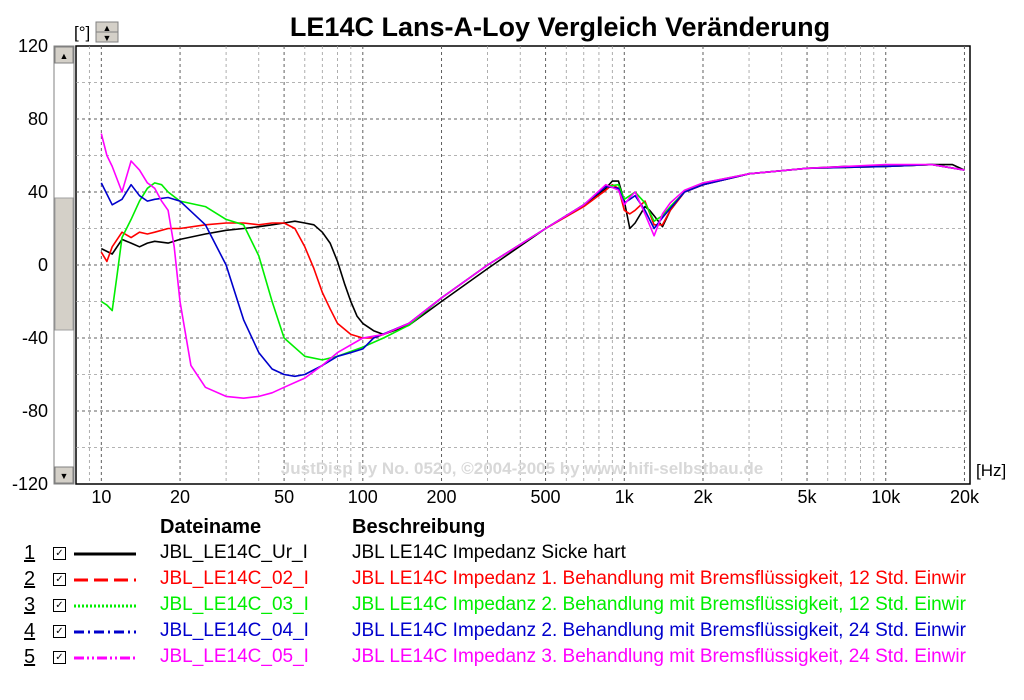  Describe the element at coordinates (30, 579) in the screenshot. I see `legend-row-number: 2` at that location.